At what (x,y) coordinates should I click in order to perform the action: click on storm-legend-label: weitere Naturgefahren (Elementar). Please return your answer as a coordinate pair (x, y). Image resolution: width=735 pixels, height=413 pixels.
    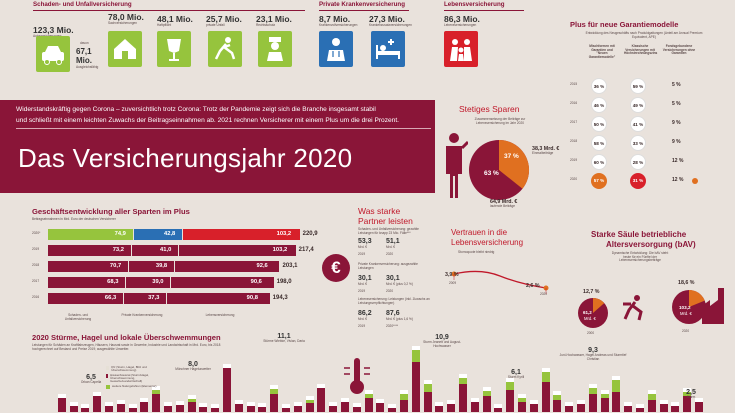
    Looking at the image, I should click on (134, 385).